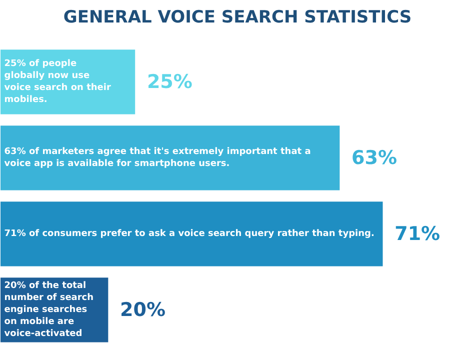 This screenshot has height=355, width=474. What do you see at coordinates (169, 81) in the screenshot?
I see `data-label: 25%` at bounding box center [169, 81].